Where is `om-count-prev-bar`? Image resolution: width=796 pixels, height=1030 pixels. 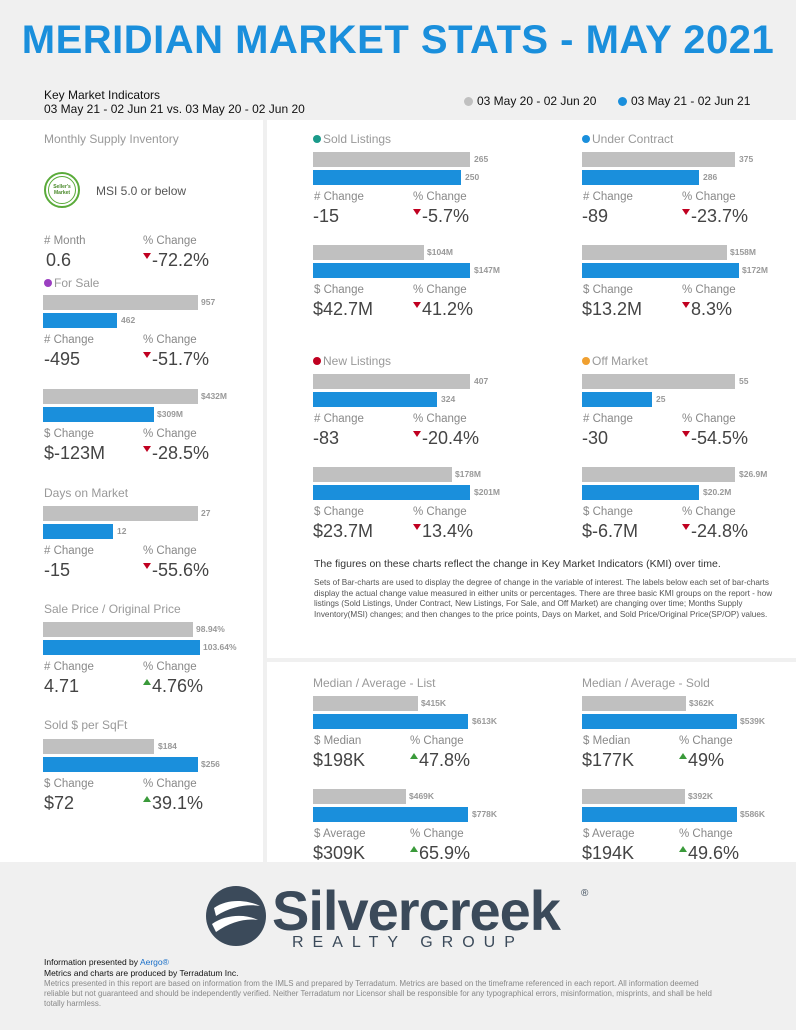 om-count-prev-bar is located at coordinates (658, 381).